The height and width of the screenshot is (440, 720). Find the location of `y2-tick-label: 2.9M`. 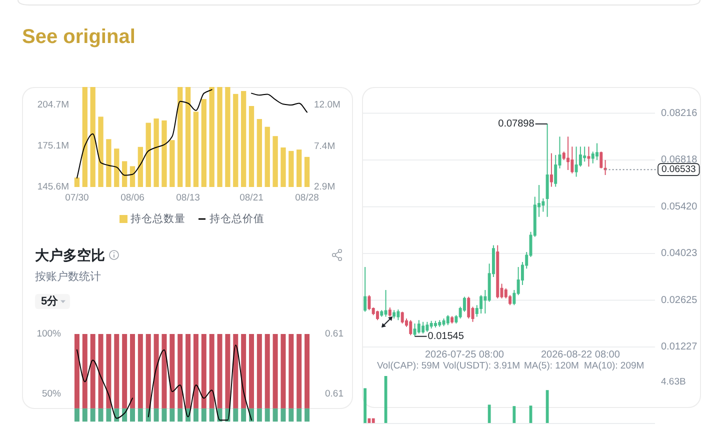

y2-tick-label: 2.9M is located at coordinates (325, 187).